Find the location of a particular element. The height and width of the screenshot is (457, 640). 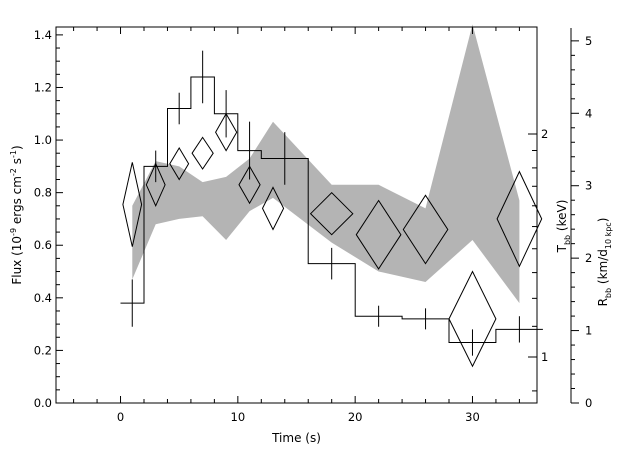

flux-tick-label: 1.0 is located at coordinates (43, 140).